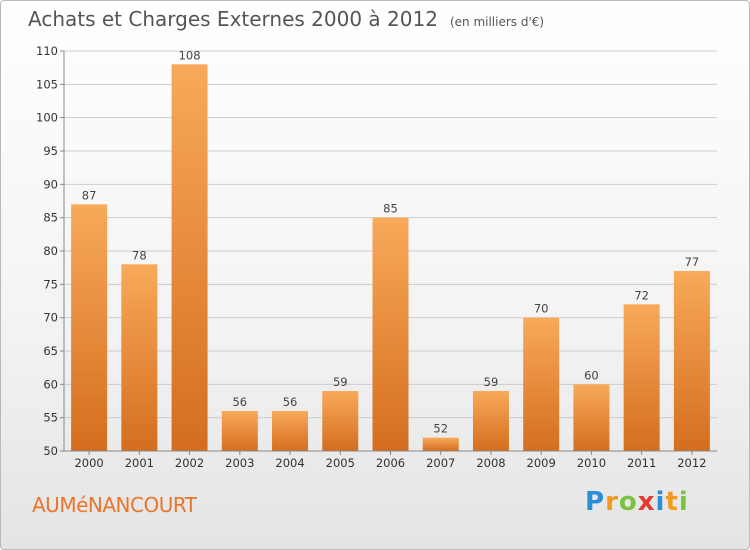 This screenshot has height=550, width=750. Describe the element at coordinates (50, 184) in the screenshot. I see `y-tick-label: 90` at that location.